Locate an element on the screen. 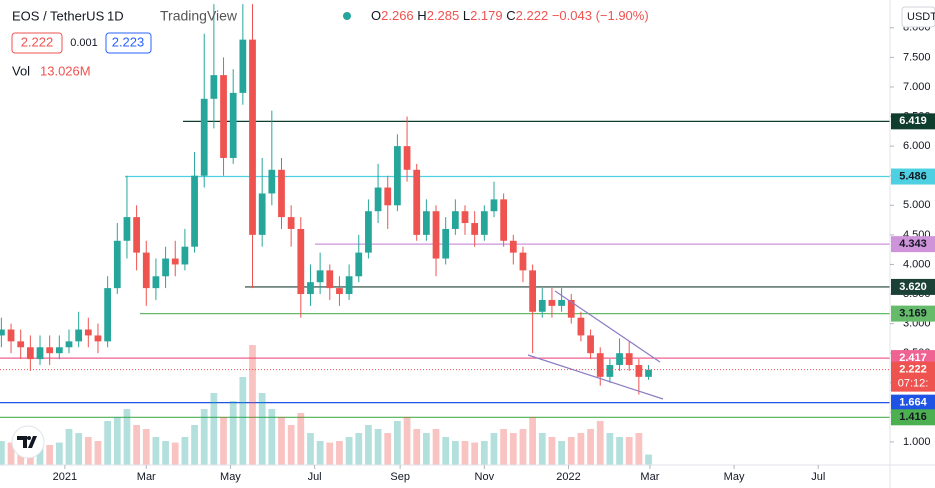 The width and height of the screenshot is (935, 488). level-label: 2.417 is located at coordinates (913, 358).